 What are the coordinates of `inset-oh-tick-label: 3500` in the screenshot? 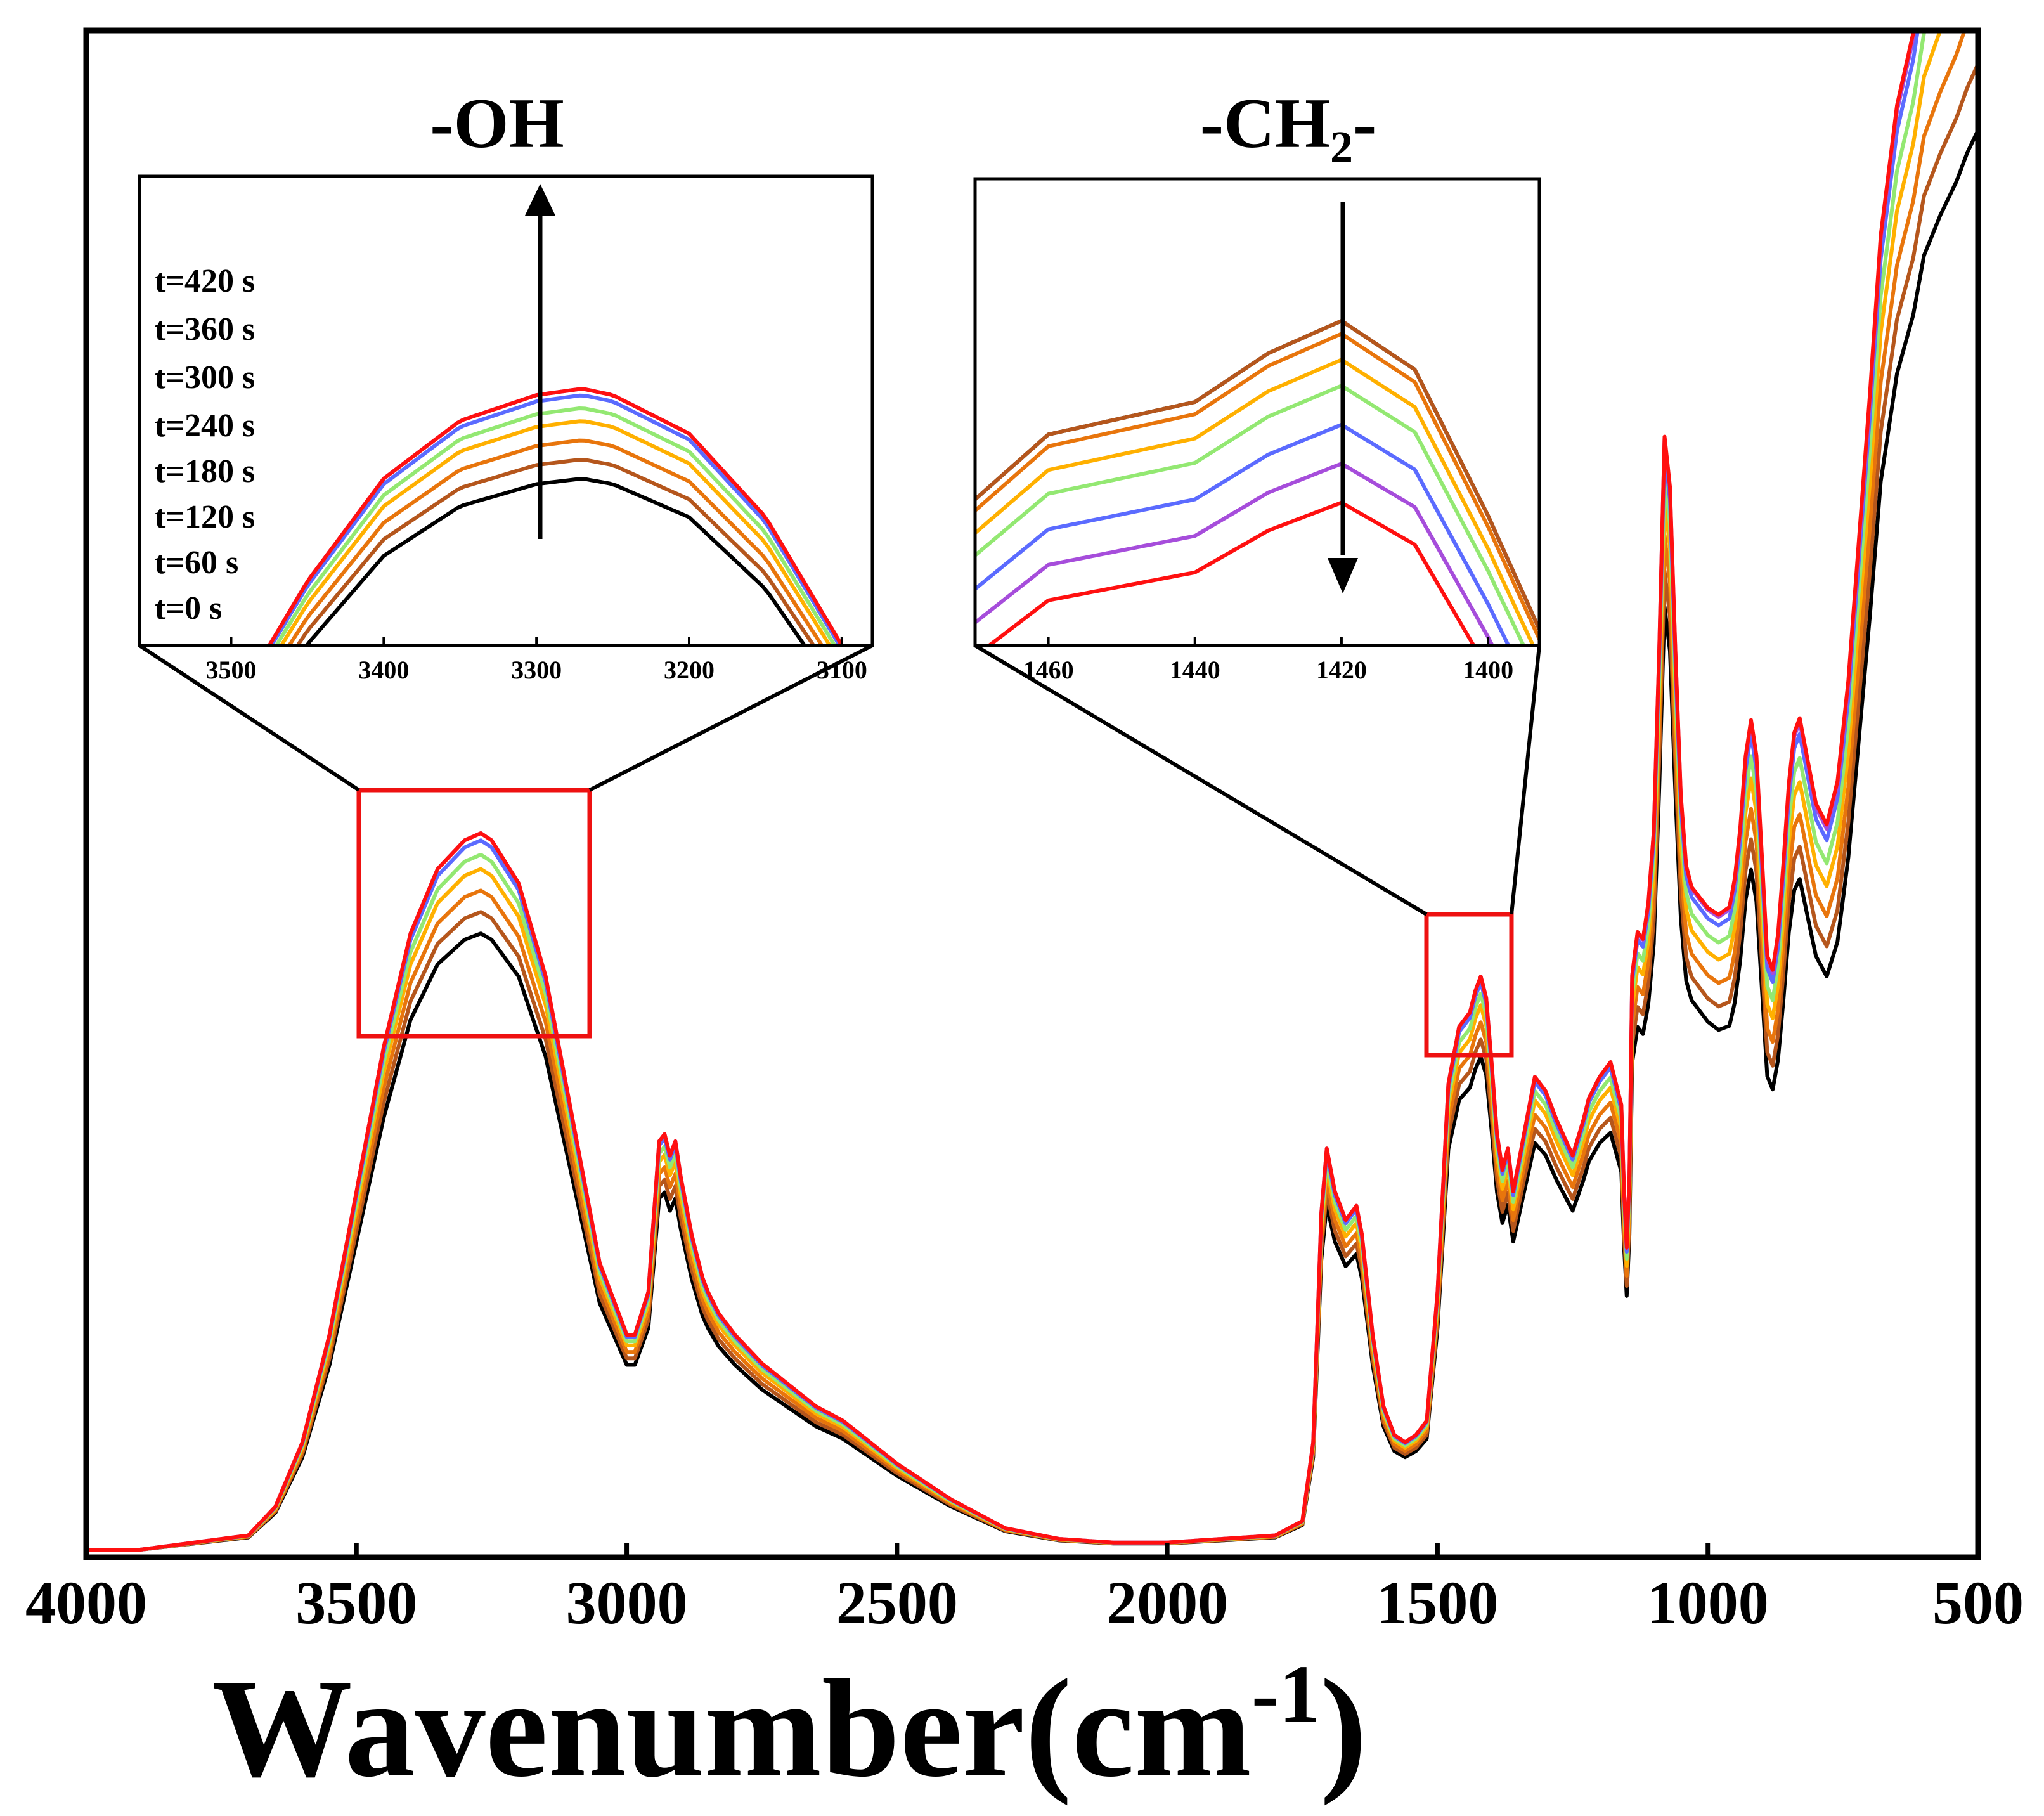 It's located at (231, 670).